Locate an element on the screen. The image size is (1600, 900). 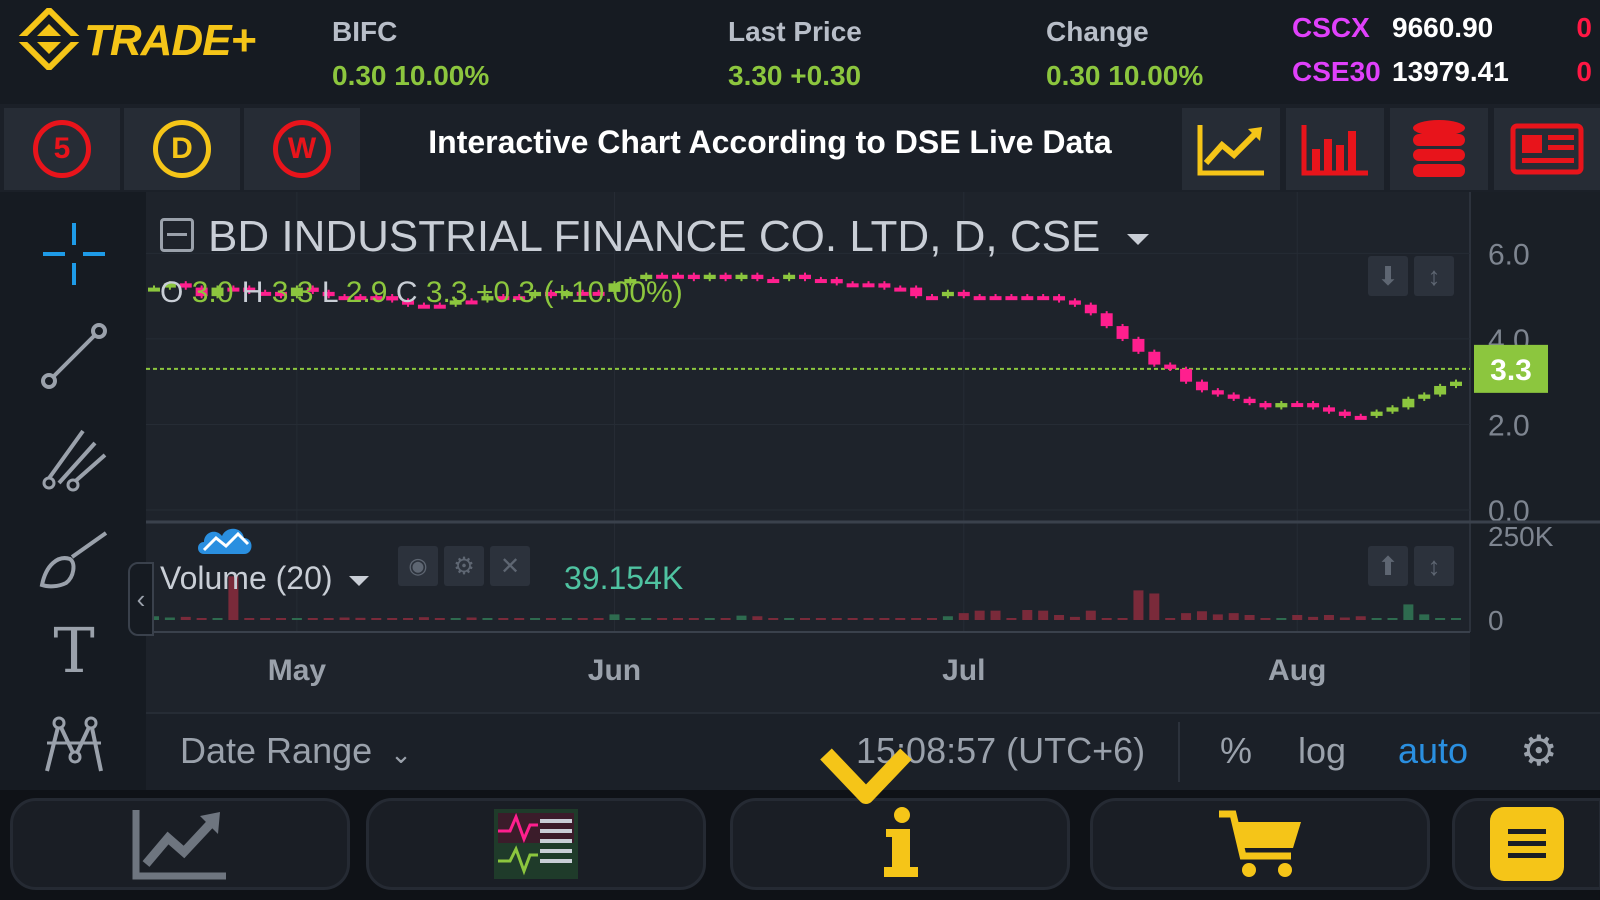
chevron-left-icon: ‹ is located at coordinates (141, 598).